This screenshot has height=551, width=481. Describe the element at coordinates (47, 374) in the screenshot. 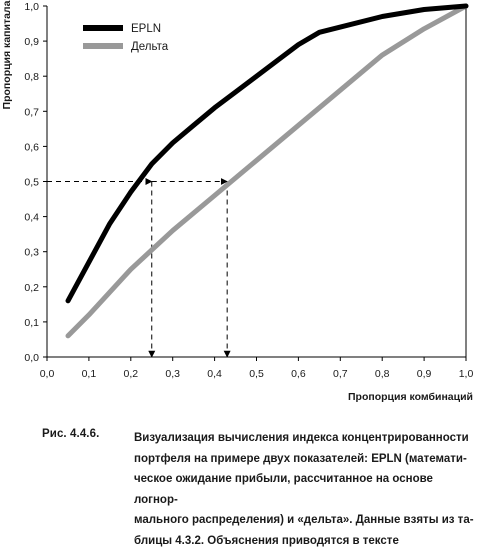

I see `x-tick-label: 0,0` at that location.